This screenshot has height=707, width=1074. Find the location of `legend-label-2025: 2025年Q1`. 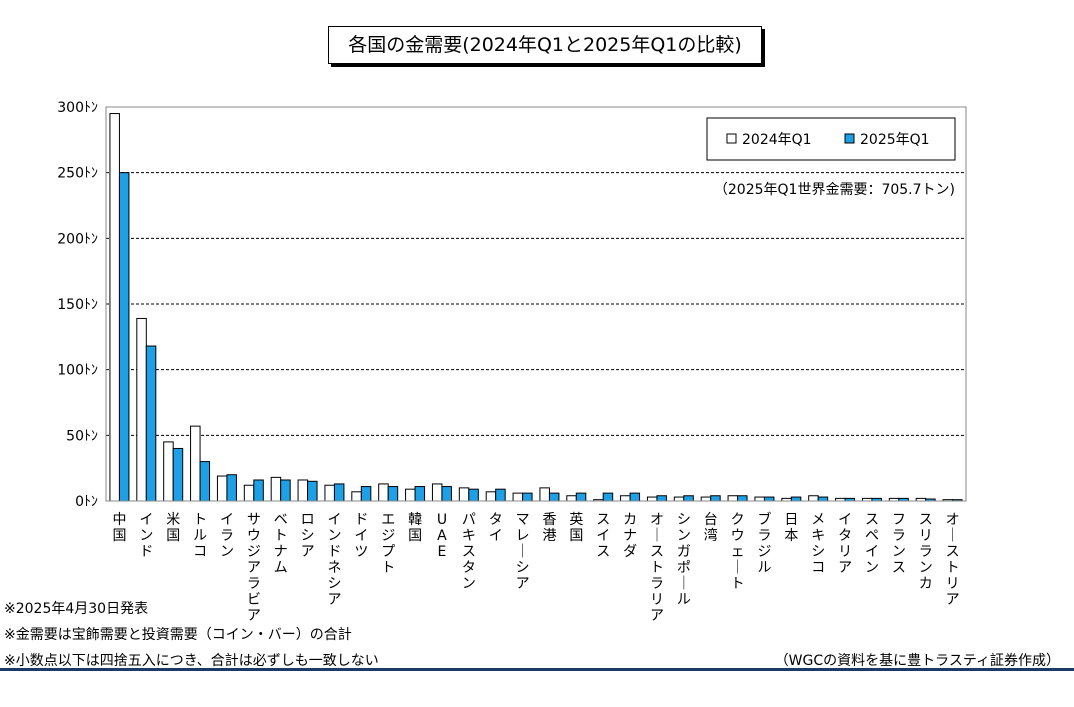

legend-label-2025: 2025年Q1 is located at coordinates (895, 140).